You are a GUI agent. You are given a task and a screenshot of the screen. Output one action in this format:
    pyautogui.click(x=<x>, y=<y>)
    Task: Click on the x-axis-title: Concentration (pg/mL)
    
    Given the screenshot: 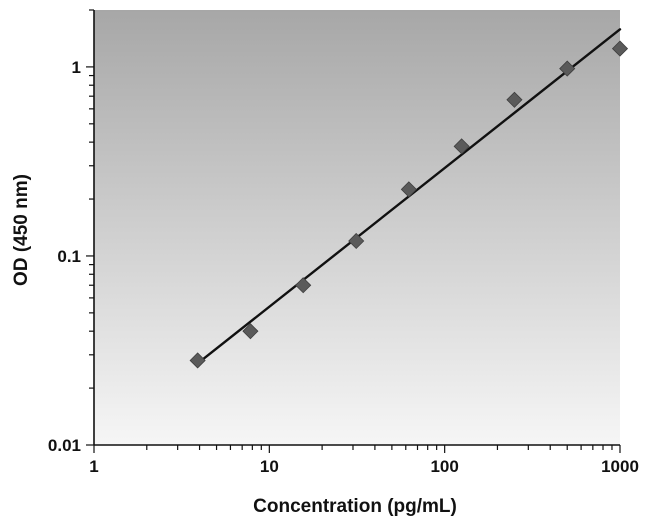 What is the action you would take?
    pyautogui.click(x=355, y=506)
    